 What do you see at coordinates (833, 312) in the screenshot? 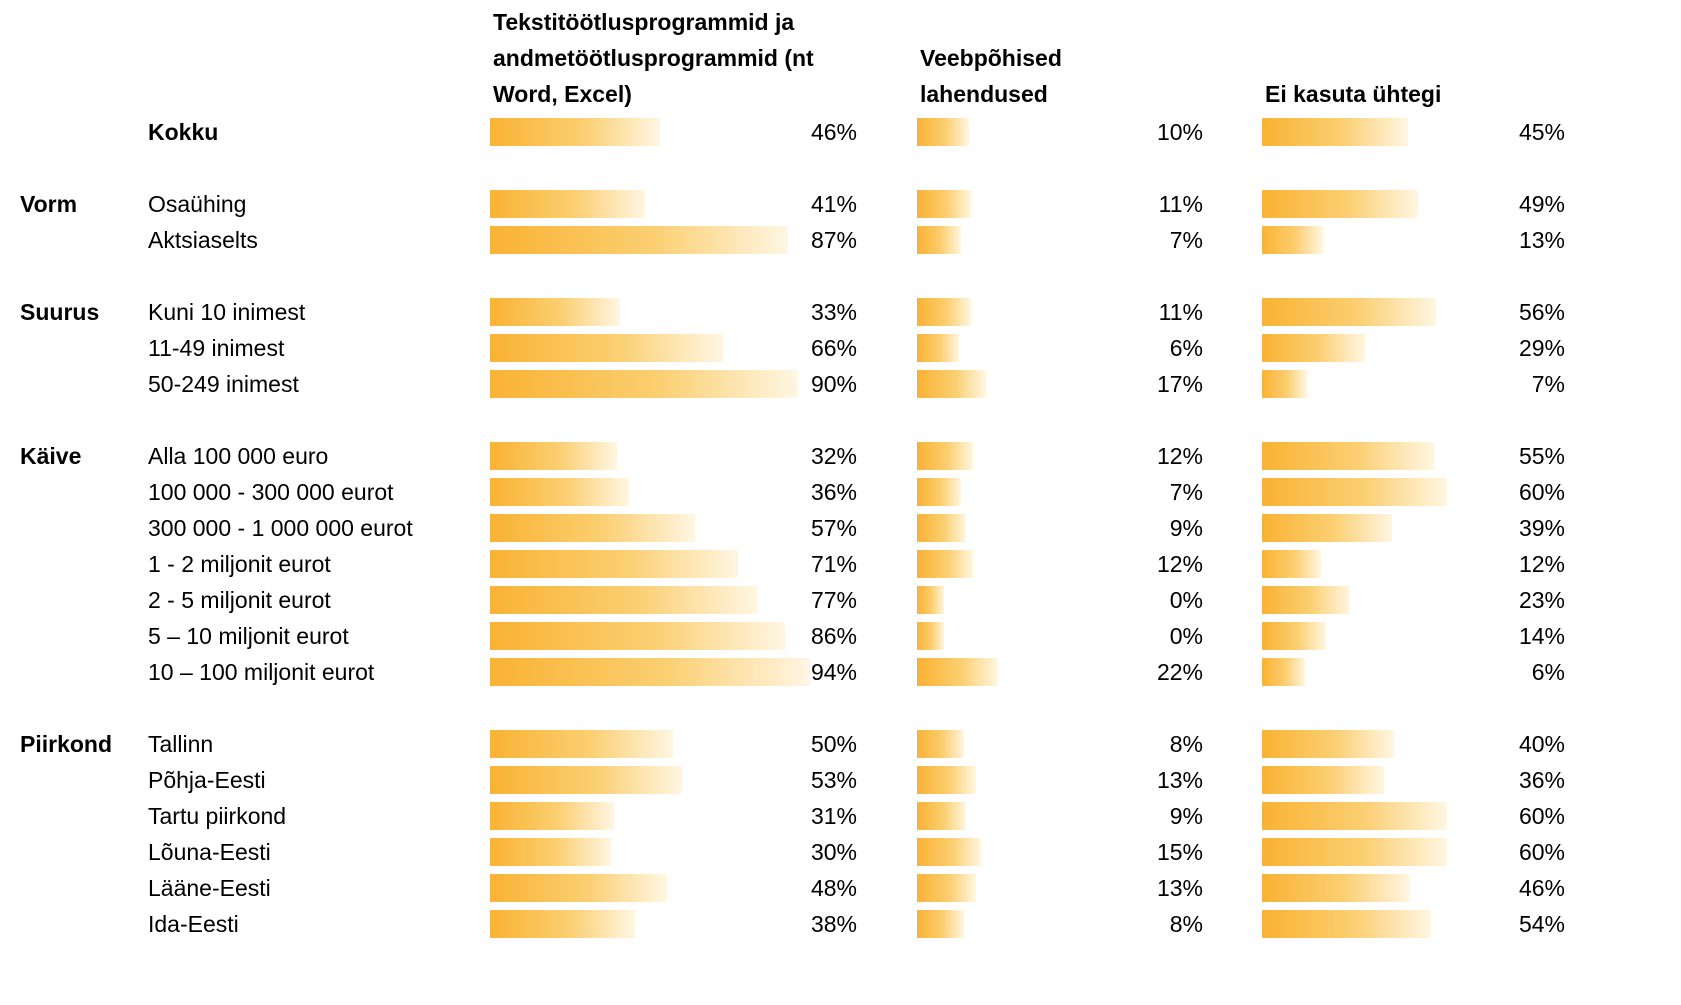
I see `value-label: 33%` at bounding box center [833, 312].